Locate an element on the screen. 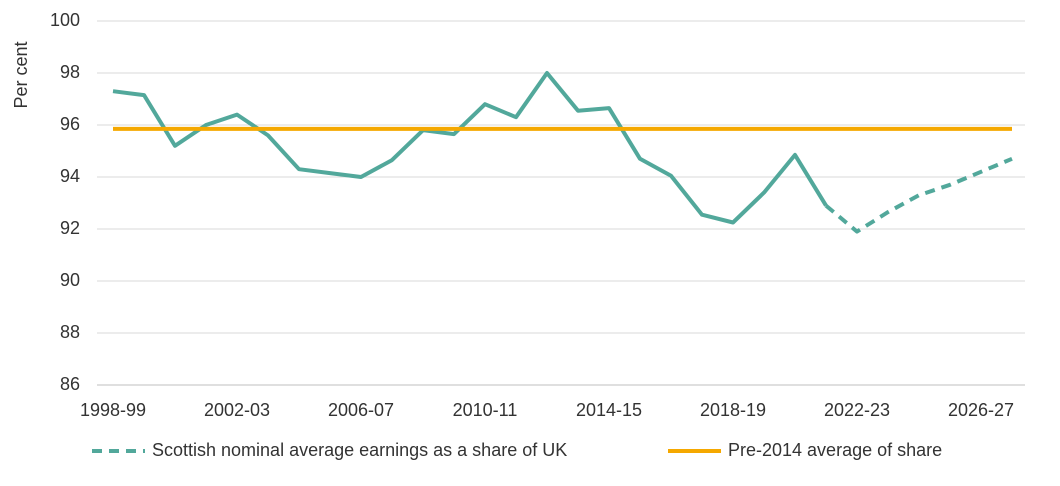 Image resolution: width=1060 pixels, height=486 pixels. y-tick-label: 88 is located at coordinates (70, 332).